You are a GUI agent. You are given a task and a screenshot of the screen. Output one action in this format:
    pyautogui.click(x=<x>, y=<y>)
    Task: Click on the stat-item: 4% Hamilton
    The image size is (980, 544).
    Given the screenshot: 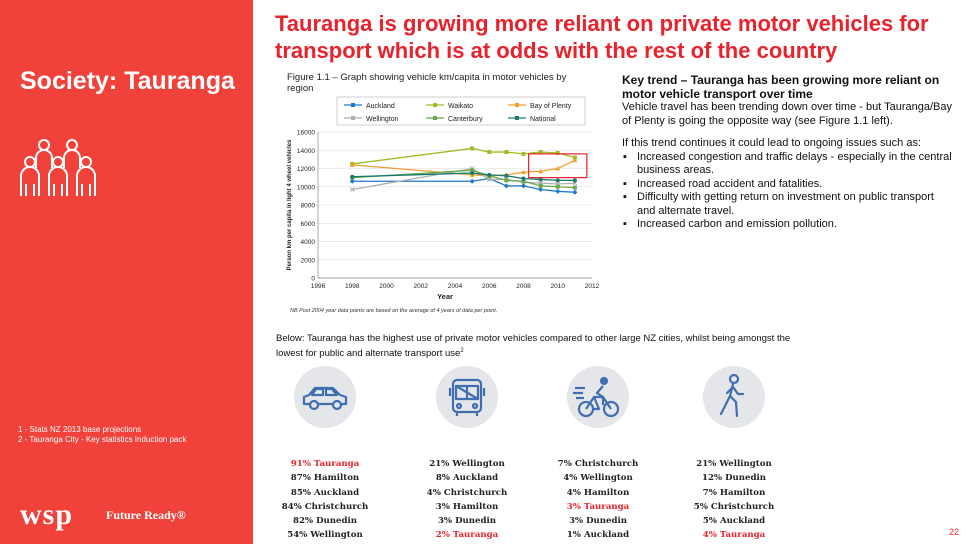 What is the action you would take?
    pyautogui.click(x=598, y=492)
    